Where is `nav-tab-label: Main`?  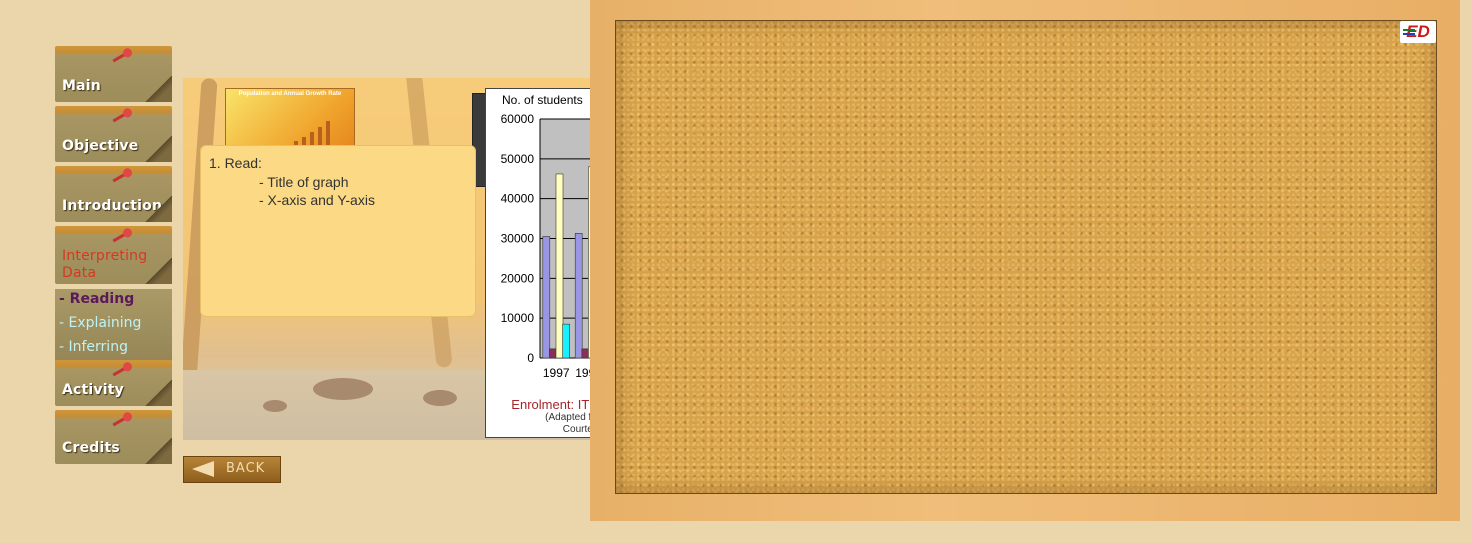 nav-tab-label: Main is located at coordinates (81, 86).